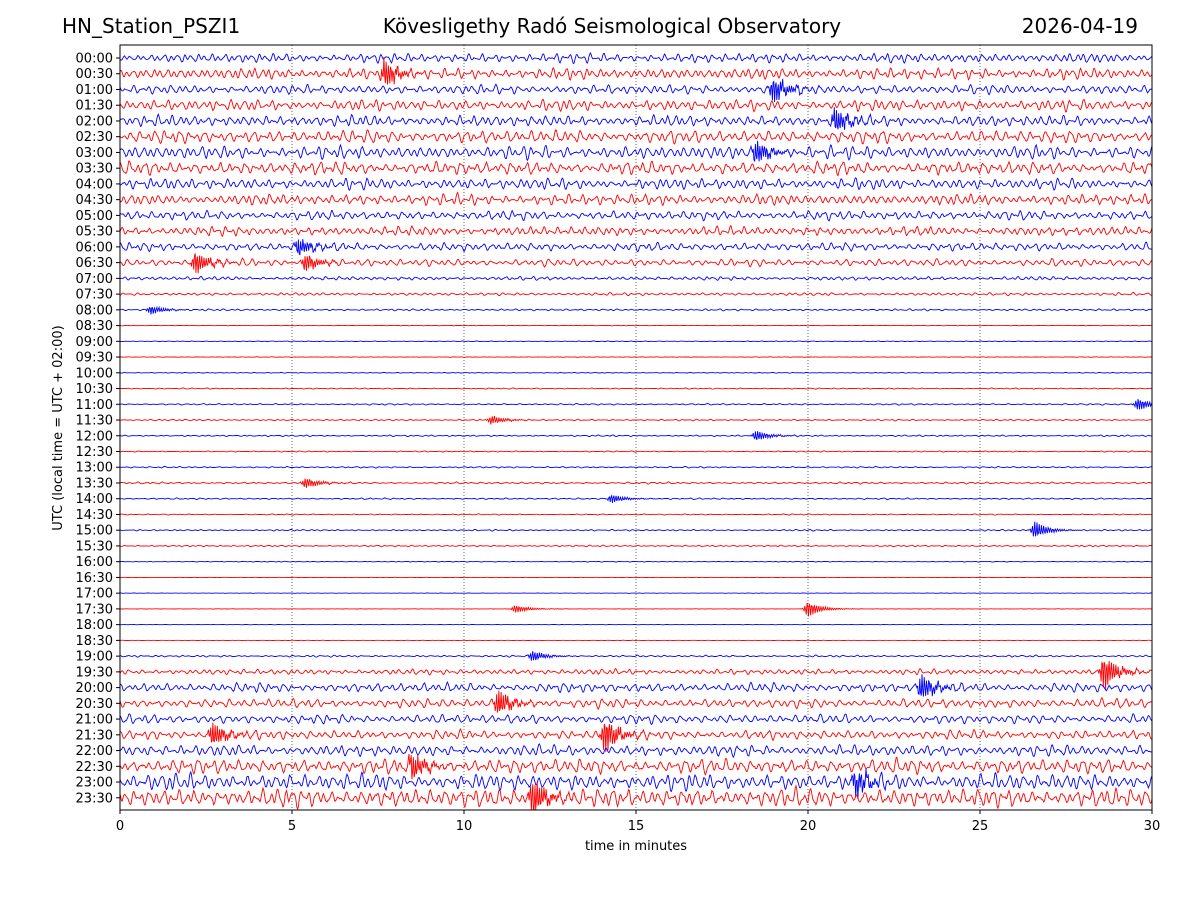 This screenshot has height=900, width=1200. Describe the element at coordinates (94, 216) in the screenshot. I see `y-tick-label: 05:00` at that location.